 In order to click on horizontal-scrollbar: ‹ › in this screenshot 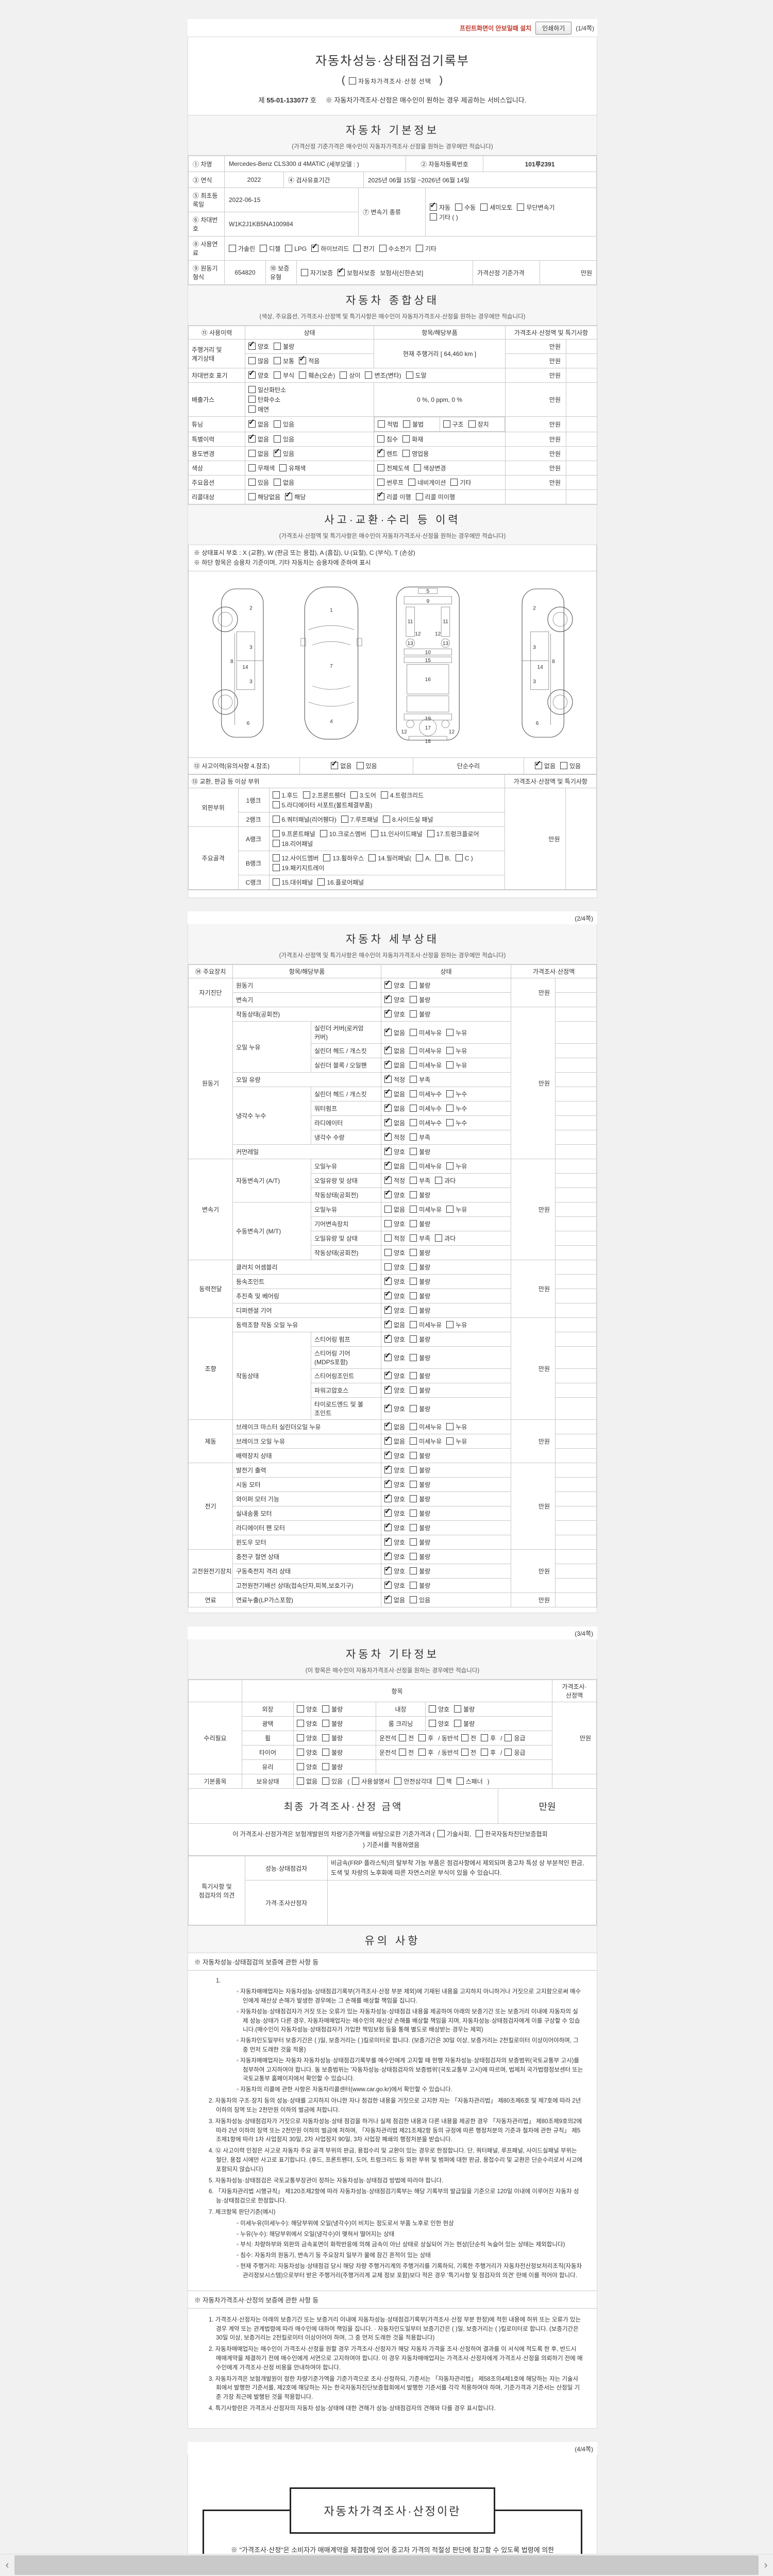, I will do `click(386, 2565)`.